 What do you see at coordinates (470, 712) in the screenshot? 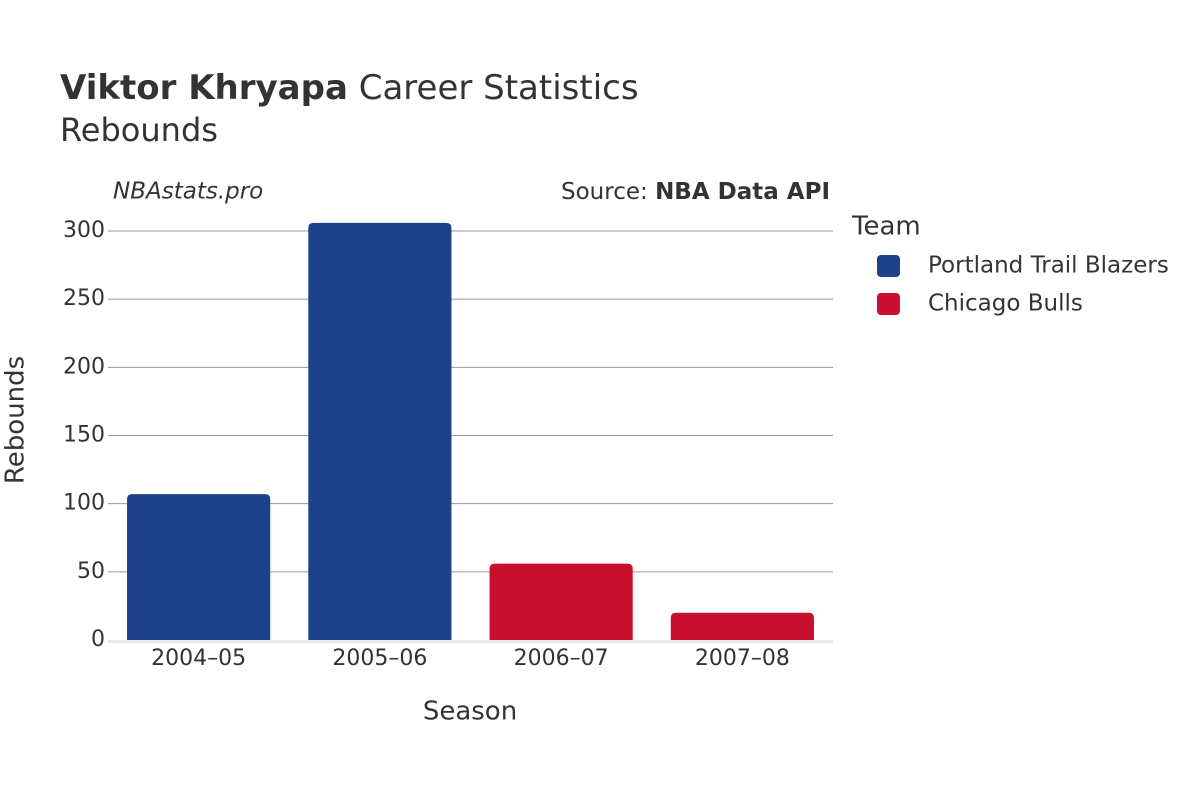
I see `x-axis-label: Season` at bounding box center [470, 712].